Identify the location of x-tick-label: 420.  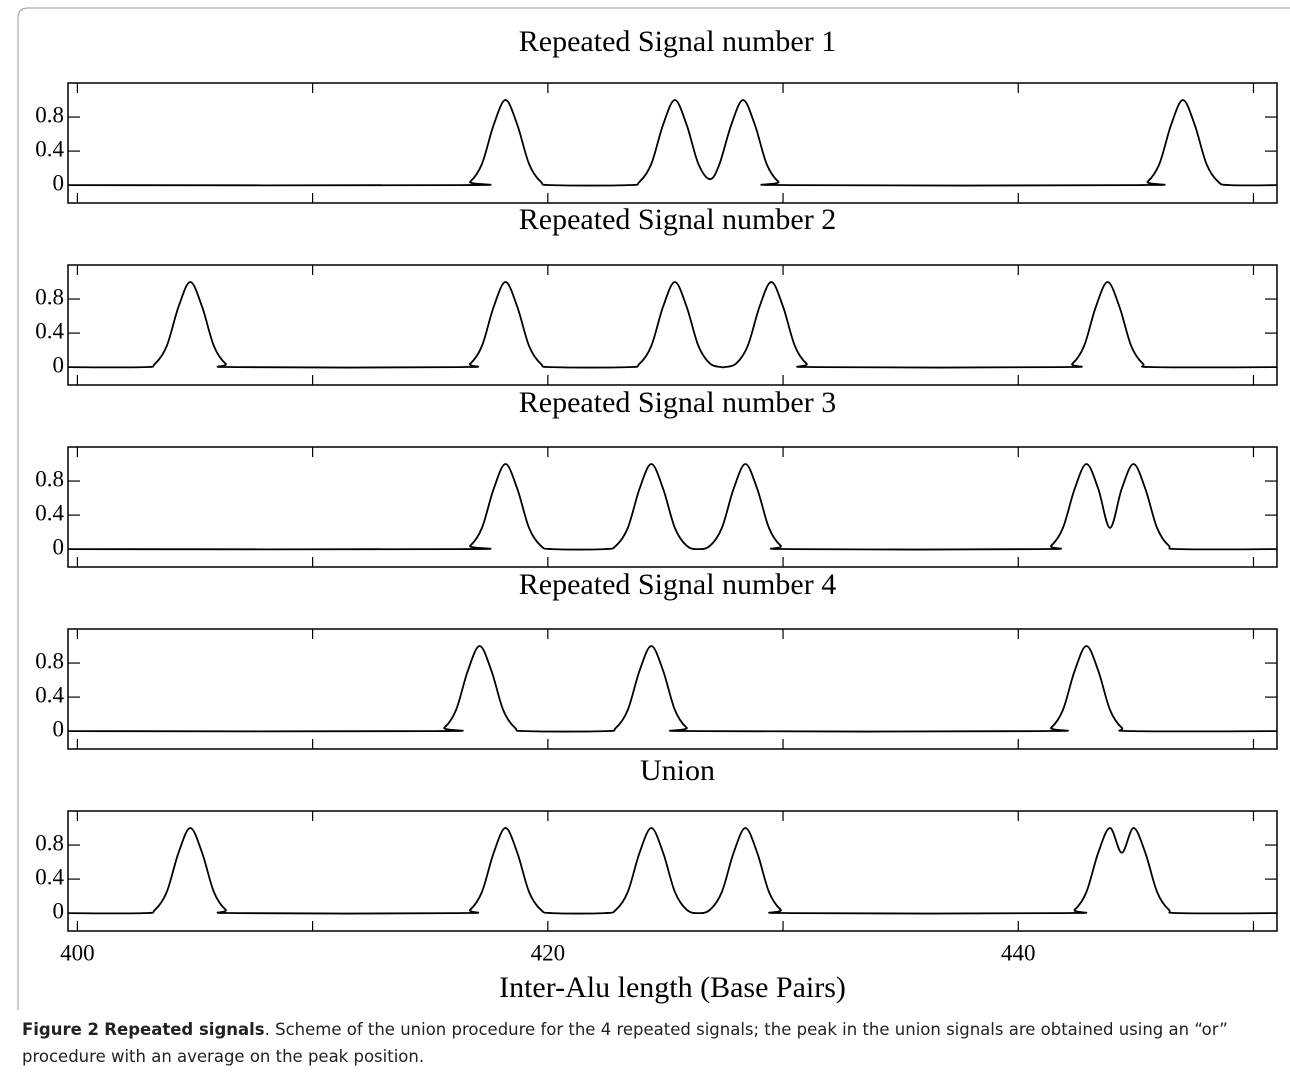
(548, 952).